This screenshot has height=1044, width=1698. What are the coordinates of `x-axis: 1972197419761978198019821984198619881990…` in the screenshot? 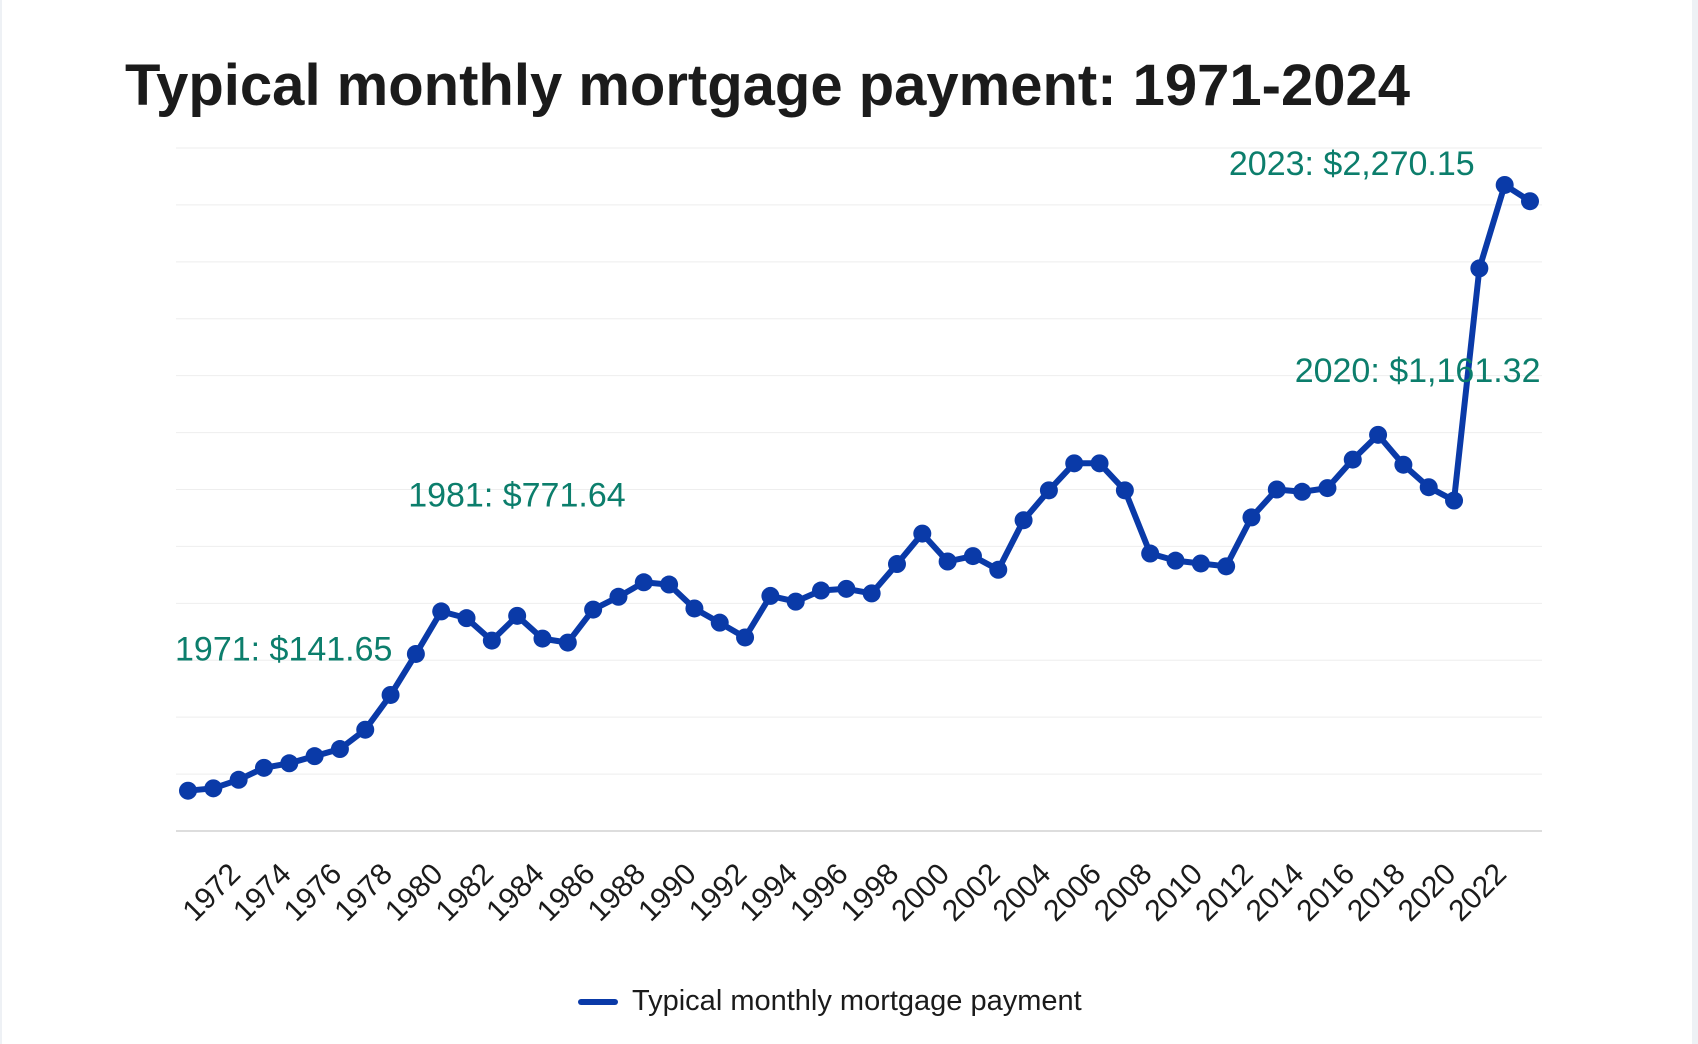 It's located at (859, 879).